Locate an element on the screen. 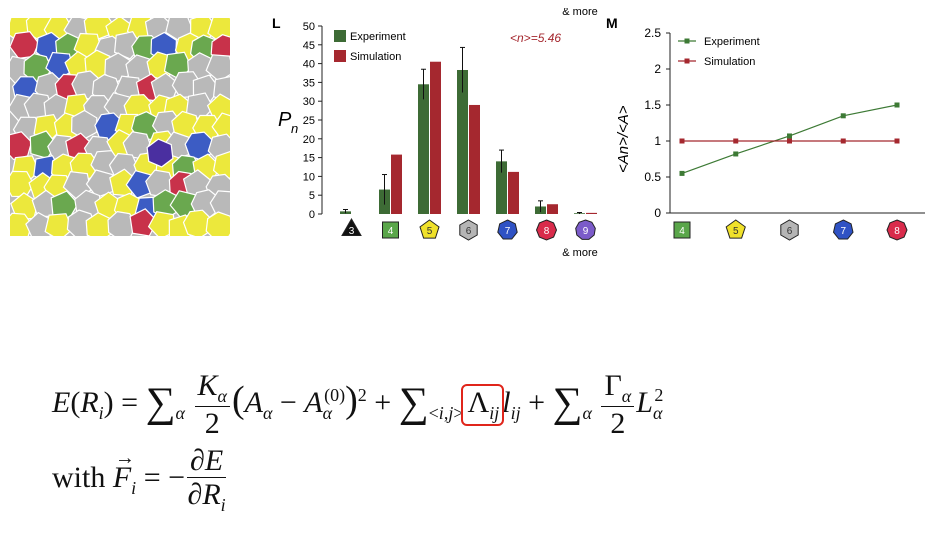 Image resolution: width=938 pixels, height=534 pixels. x-suffix-label-top: & more is located at coordinates (579, 13).